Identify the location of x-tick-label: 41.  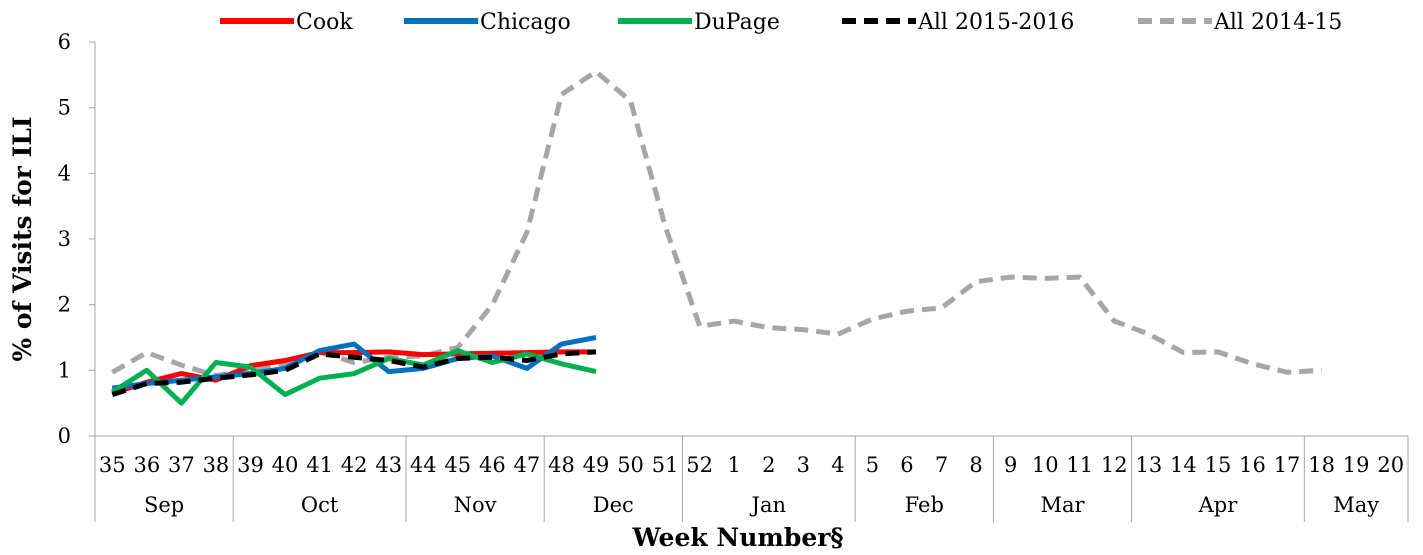
(319, 465).